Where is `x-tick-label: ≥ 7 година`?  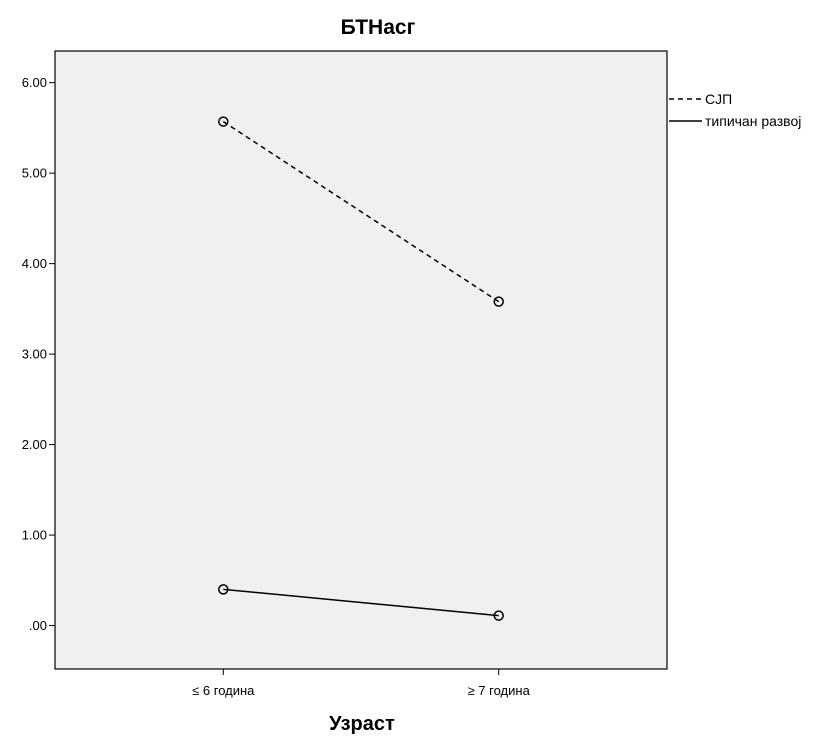 x-tick-label: ≥ 7 година is located at coordinates (499, 690).